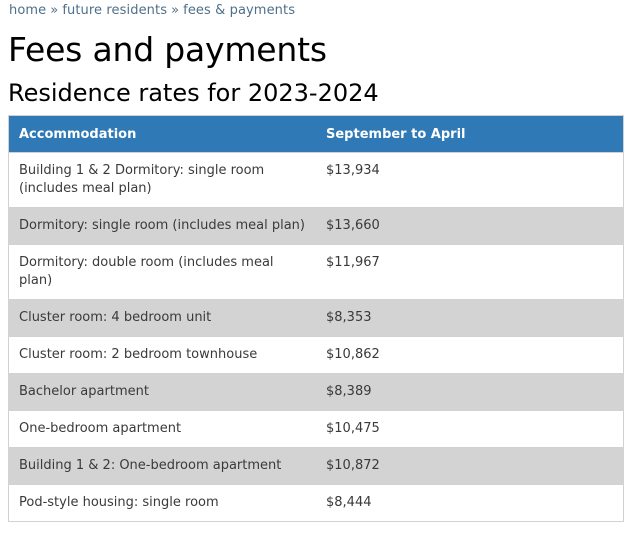 The image size is (630, 536). Describe the element at coordinates (162, 429) in the screenshot. I see `accommodation-cell: One-bedroom apartment` at that location.